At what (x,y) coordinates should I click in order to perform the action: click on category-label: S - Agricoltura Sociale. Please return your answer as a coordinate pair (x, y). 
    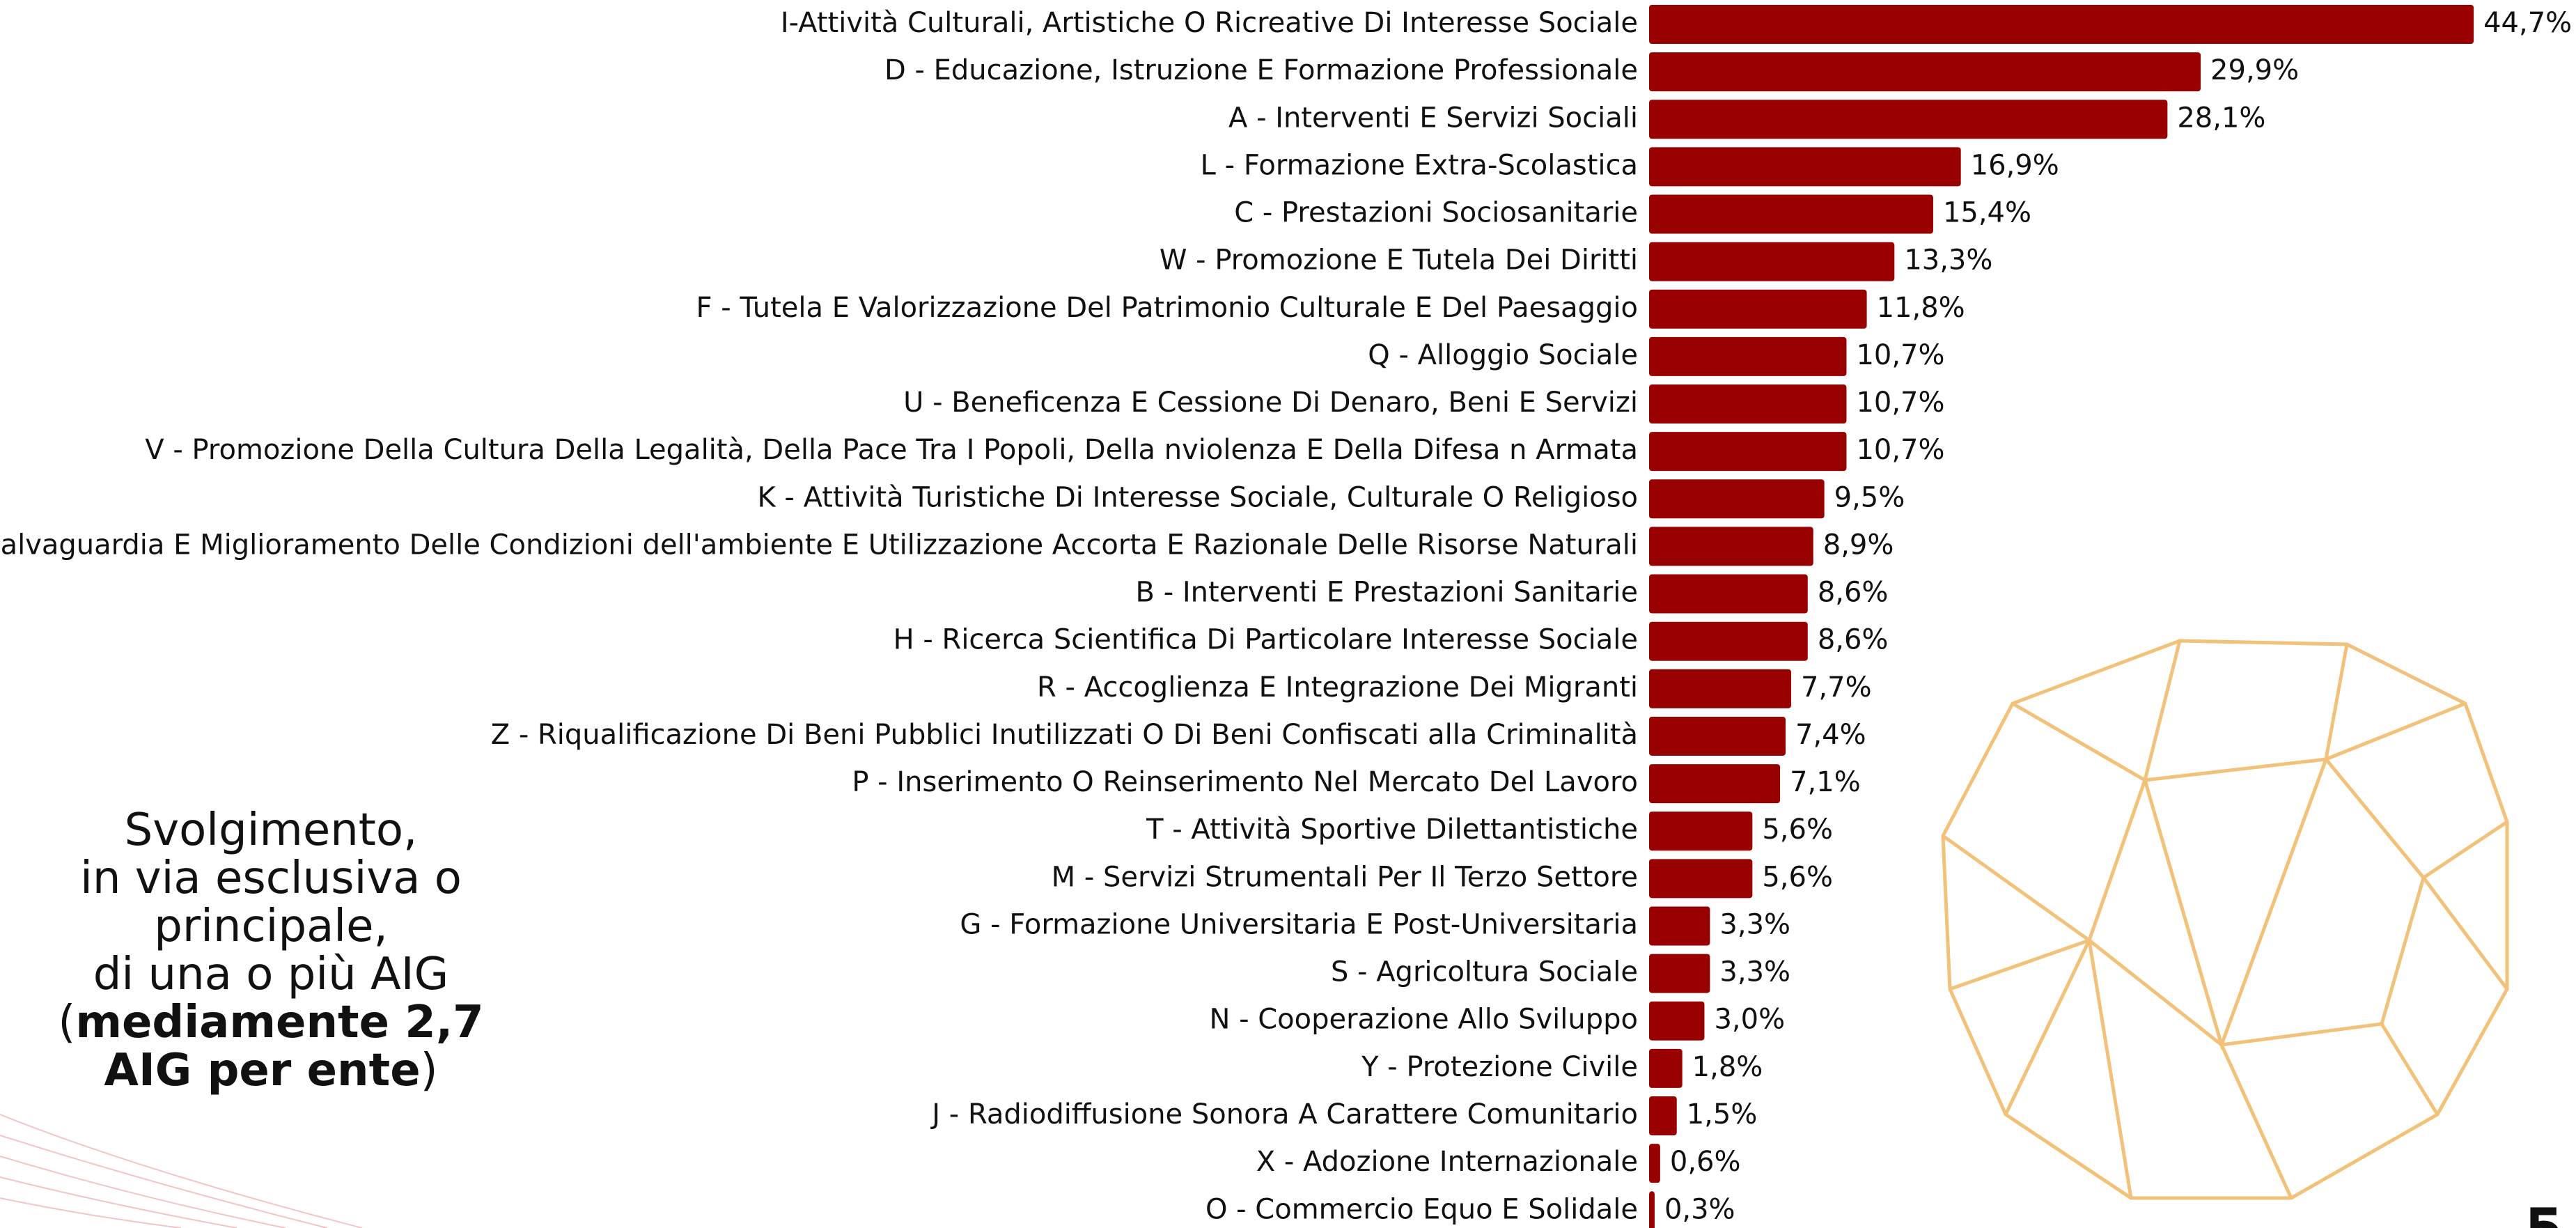
    Looking at the image, I should click on (1484, 972).